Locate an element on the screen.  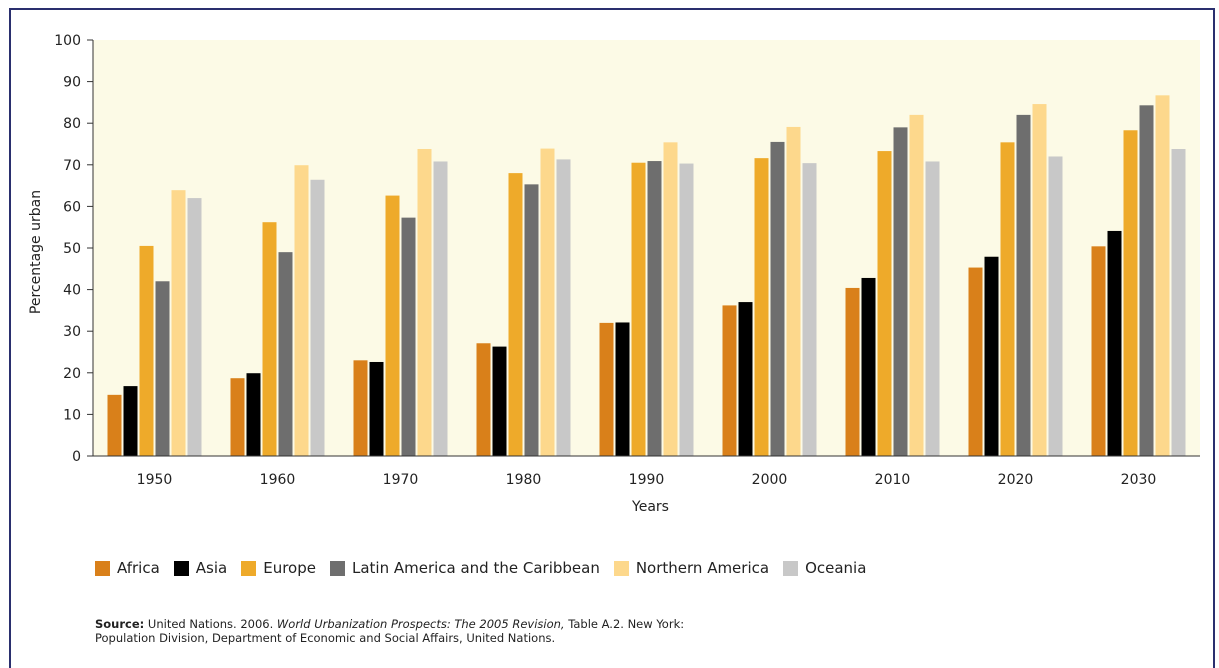
legend-label: Northern America is located at coordinates (702, 568).